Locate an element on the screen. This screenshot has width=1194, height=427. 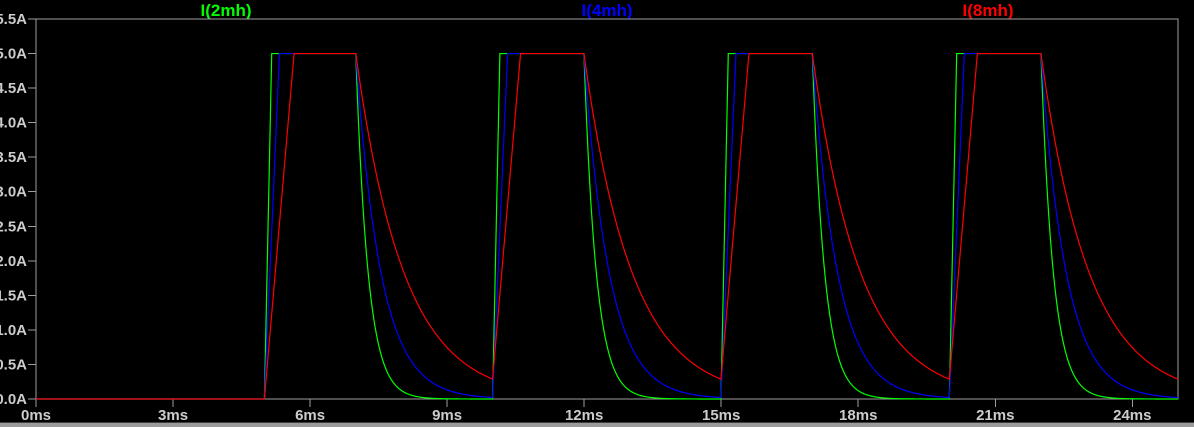
y-tick-label: 2.0A is located at coordinates (13, 261).